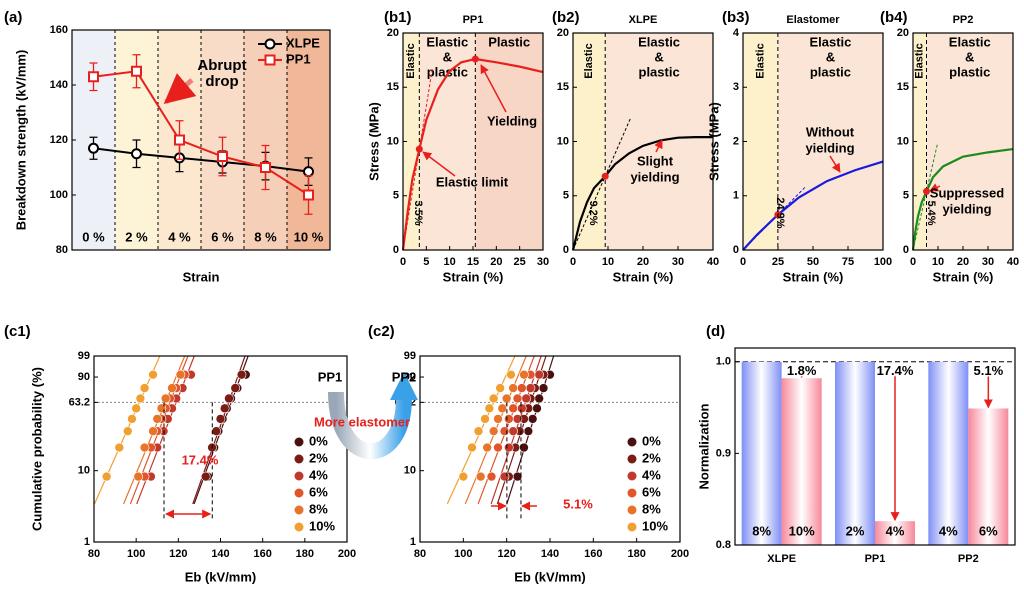  What do you see at coordinates (305, 554) in the screenshot?
I see `x-tick-label: 180` at bounding box center [305, 554].